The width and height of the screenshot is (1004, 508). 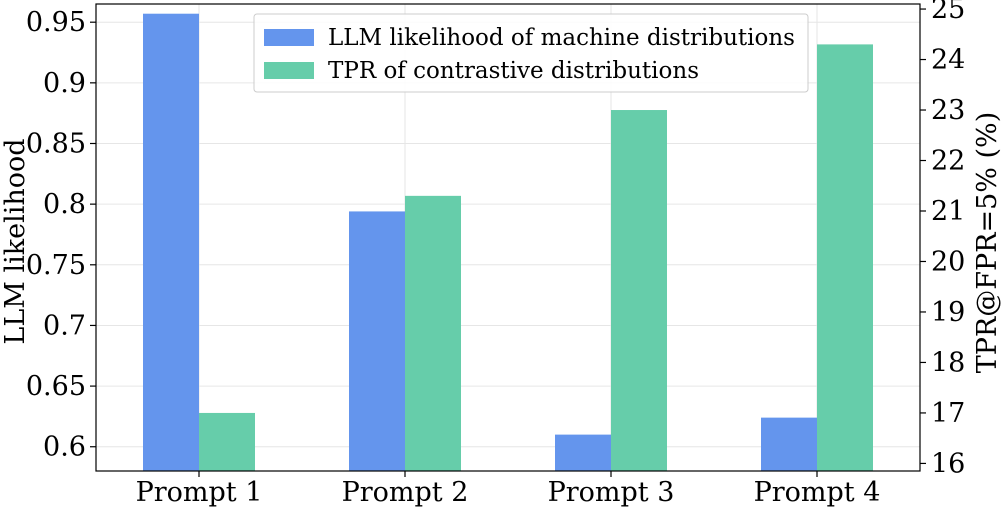 What do you see at coordinates (56, 386) in the screenshot?
I see `left-tick-label: 0.65` at bounding box center [56, 386].